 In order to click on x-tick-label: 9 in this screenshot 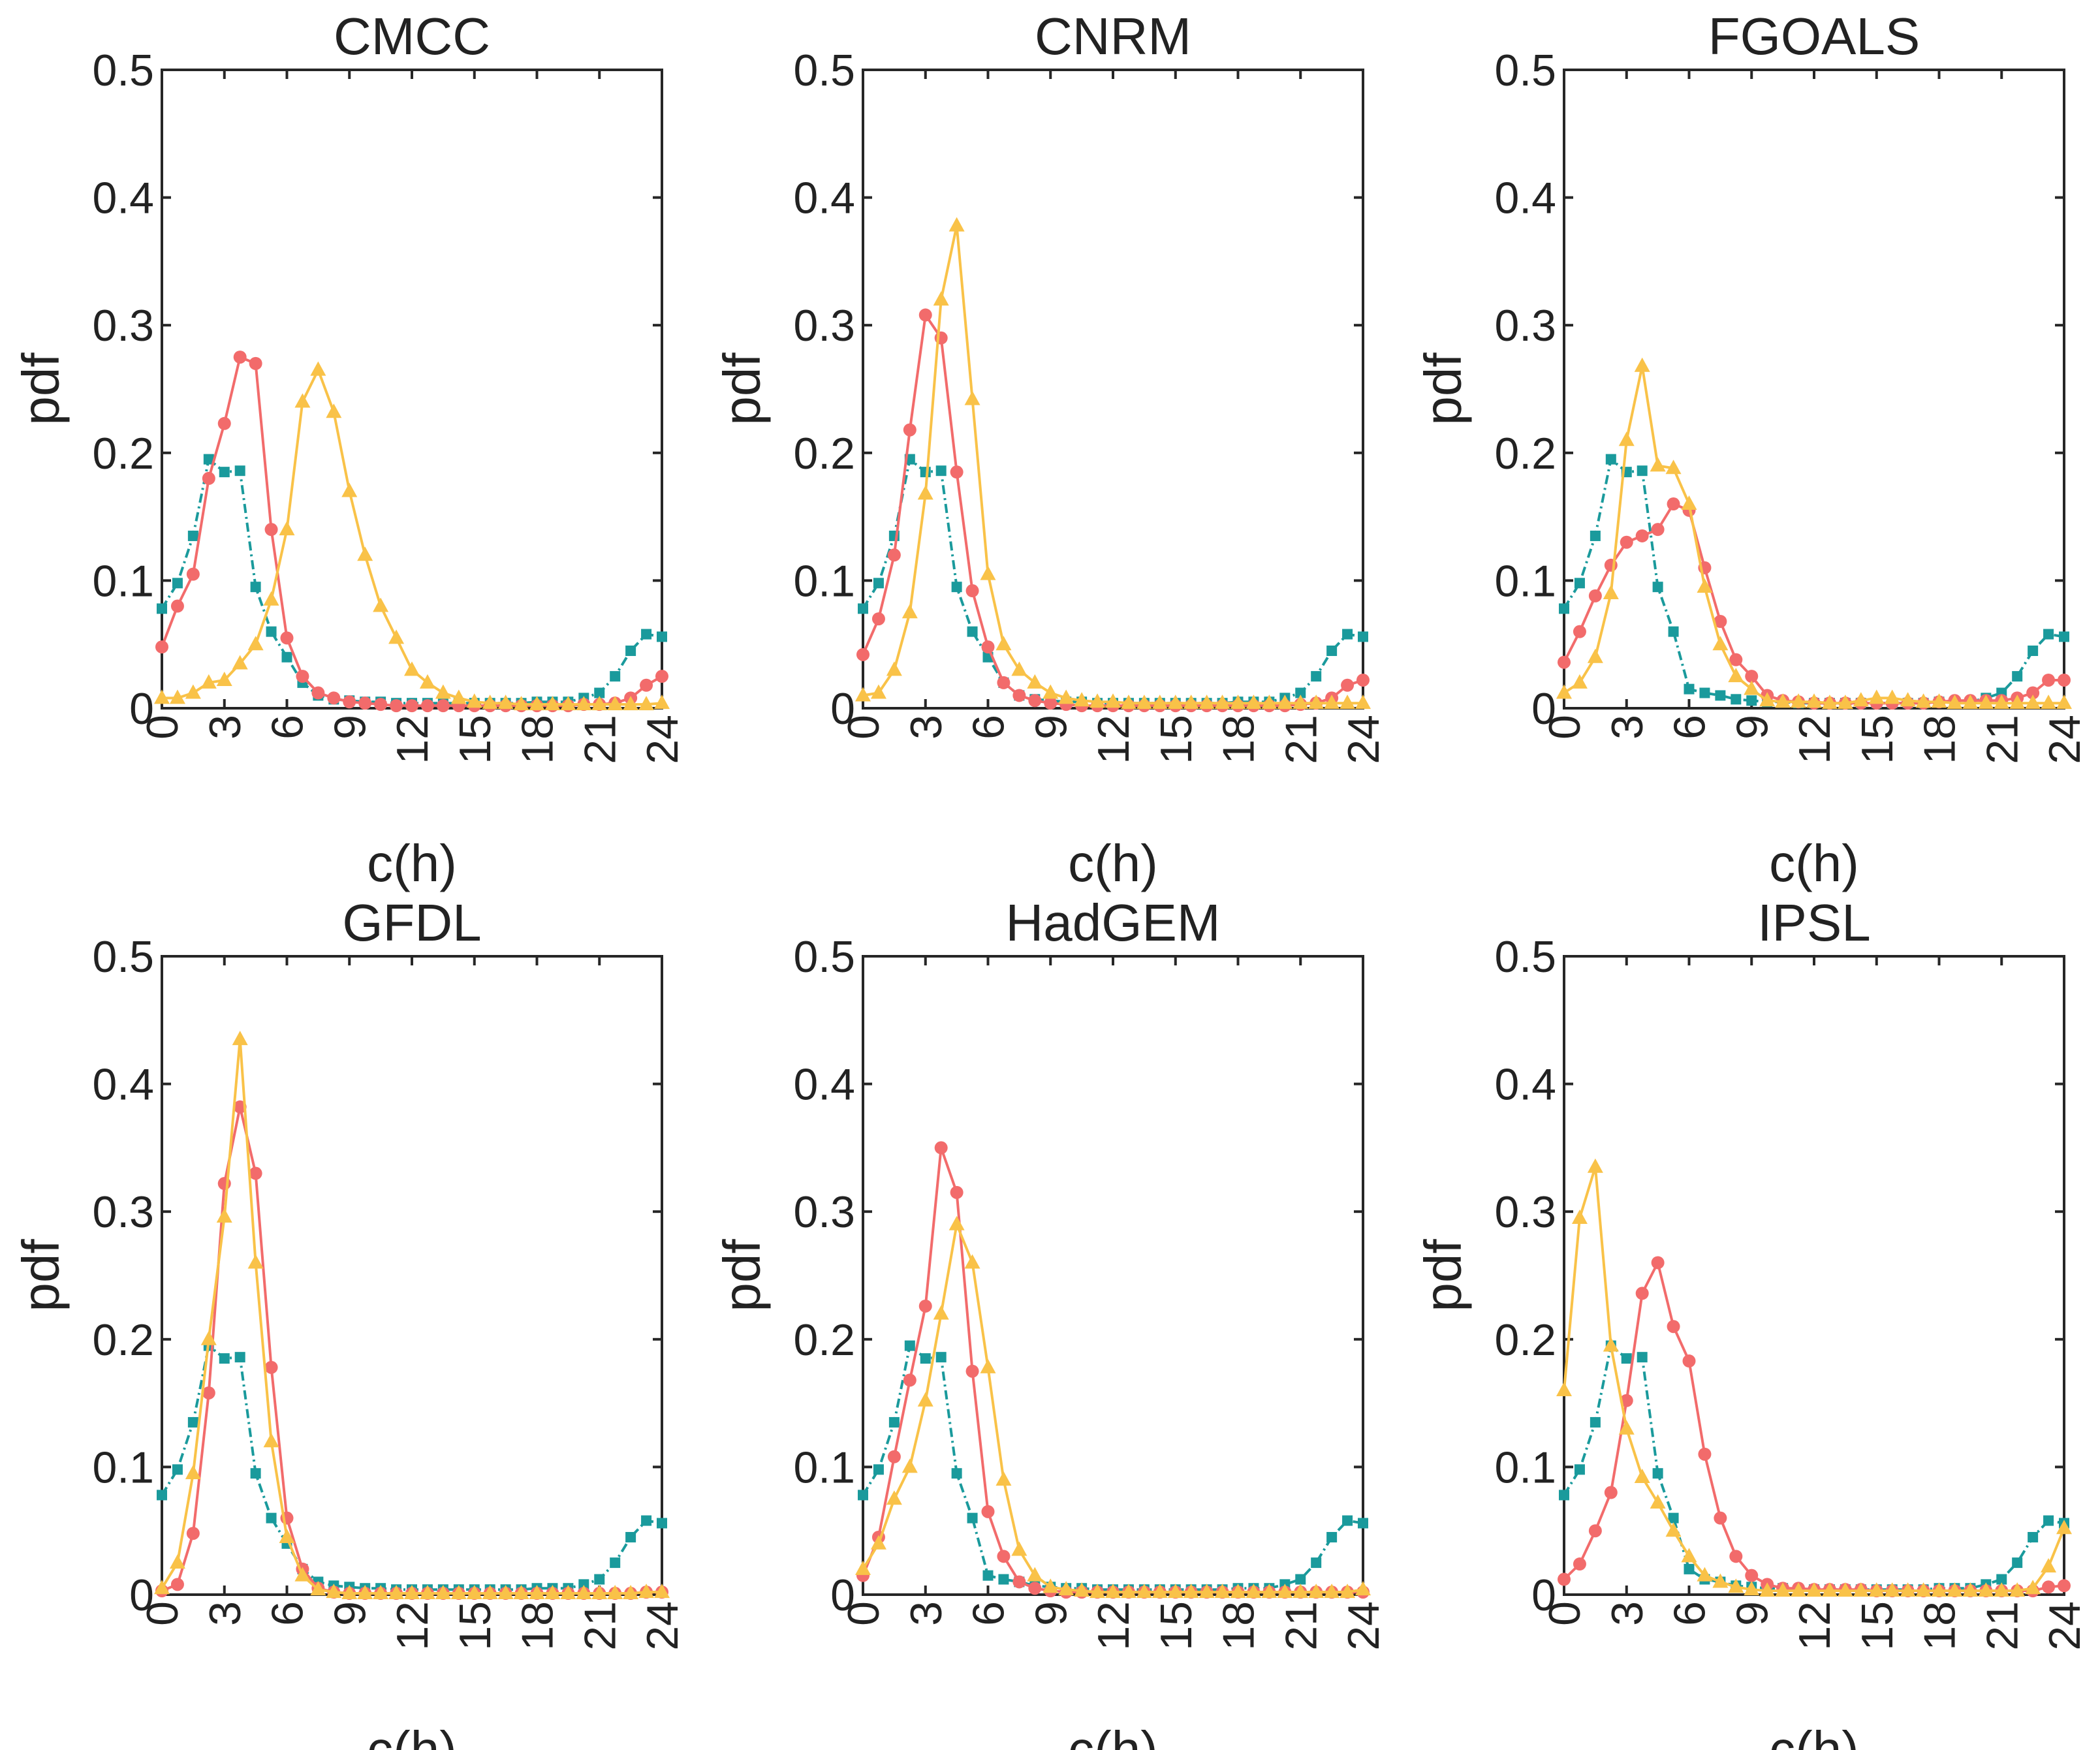, I will do `click(350, 1614)`.